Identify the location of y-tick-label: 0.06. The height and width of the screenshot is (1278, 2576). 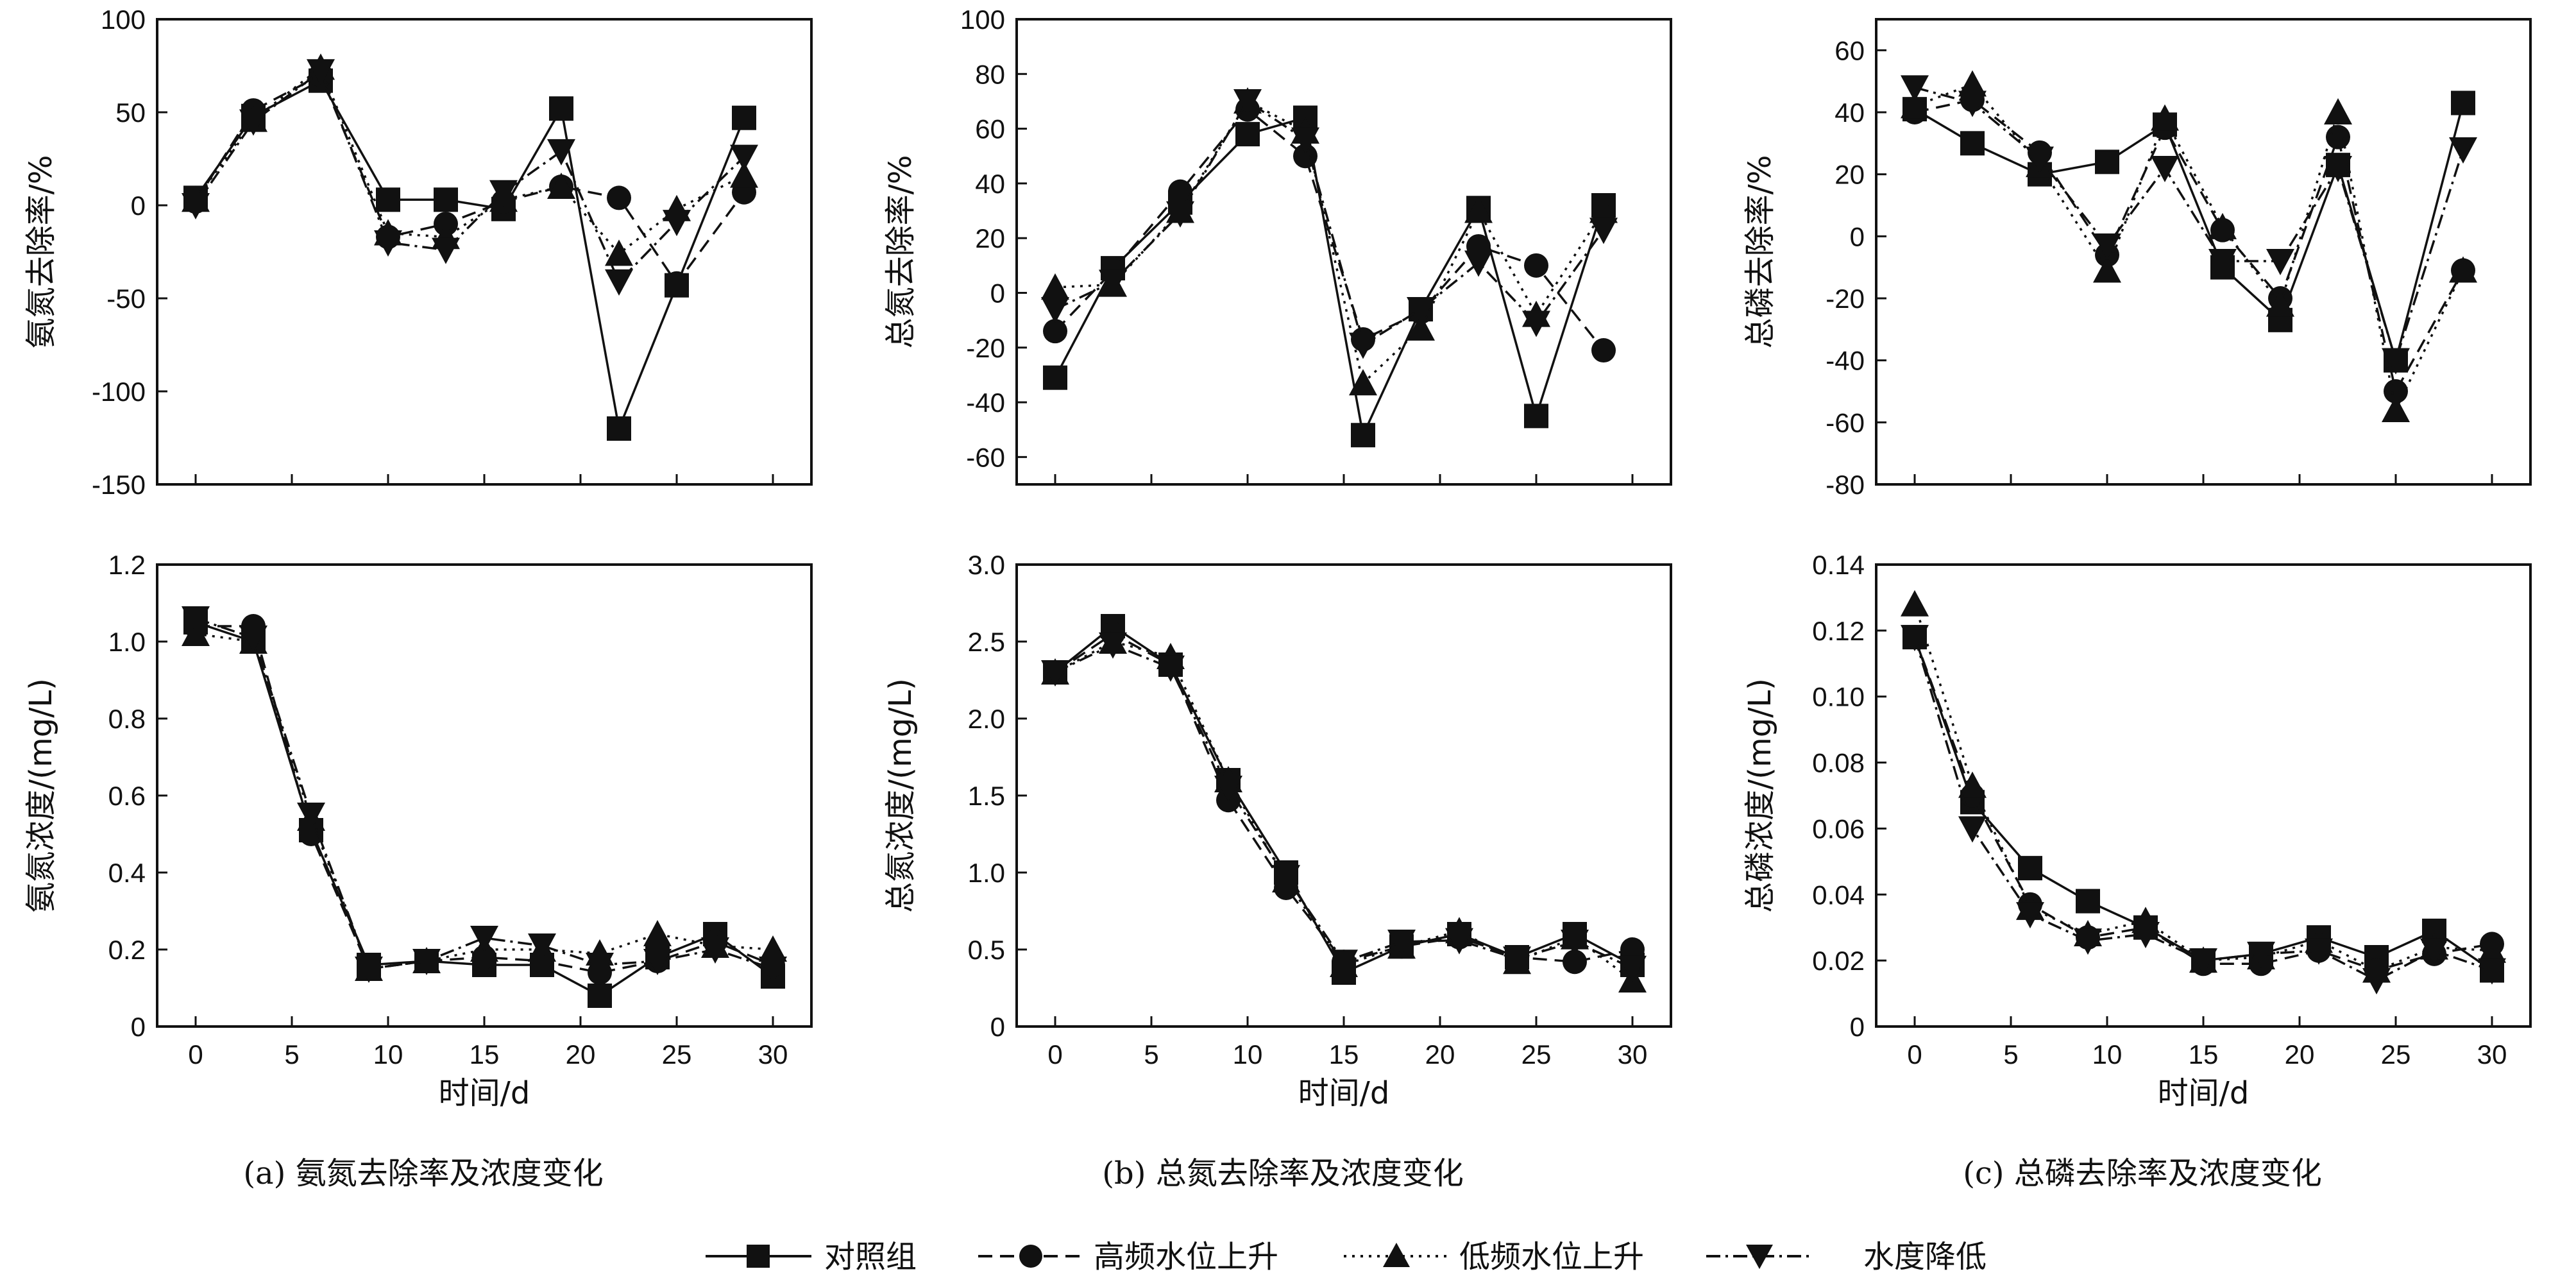
(1838, 829).